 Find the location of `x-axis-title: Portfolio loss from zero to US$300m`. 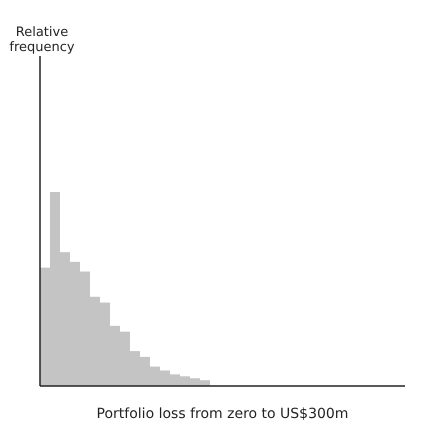

x-axis-title: Portfolio loss from zero to US$300m is located at coordinates (222, 414).